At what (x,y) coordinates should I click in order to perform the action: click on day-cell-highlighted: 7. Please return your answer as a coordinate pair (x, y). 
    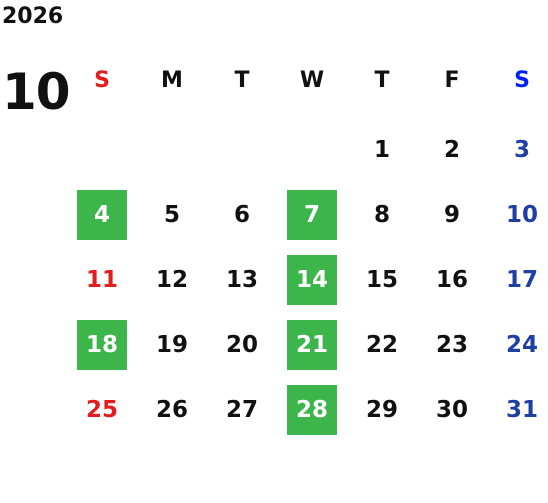
    Looking at the image, I should click on (312, 215).